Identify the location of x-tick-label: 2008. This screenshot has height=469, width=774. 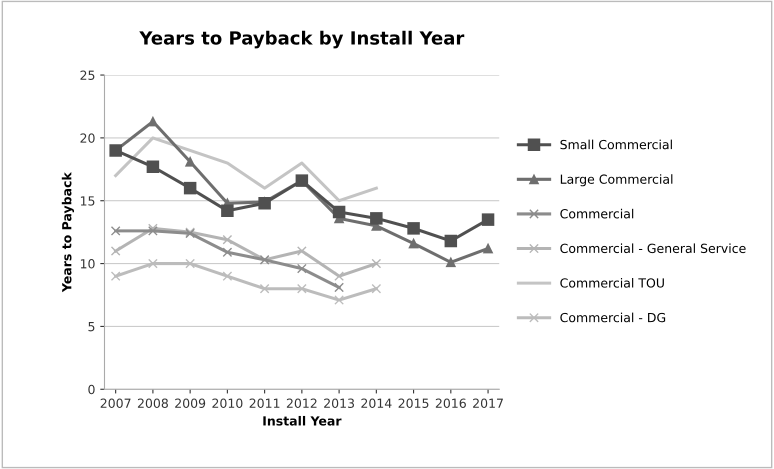
(153, 403).